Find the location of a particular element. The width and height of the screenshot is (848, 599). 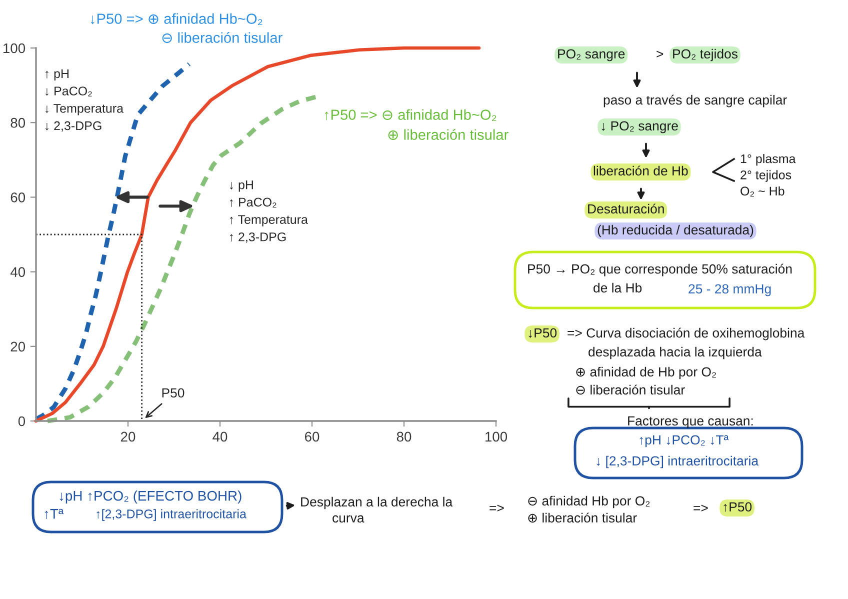

annotation: ↑ pH ↓ PaCO₂ ↓ Temperatura ↓ 2,3-DPG is located at coordinates (84, 100).